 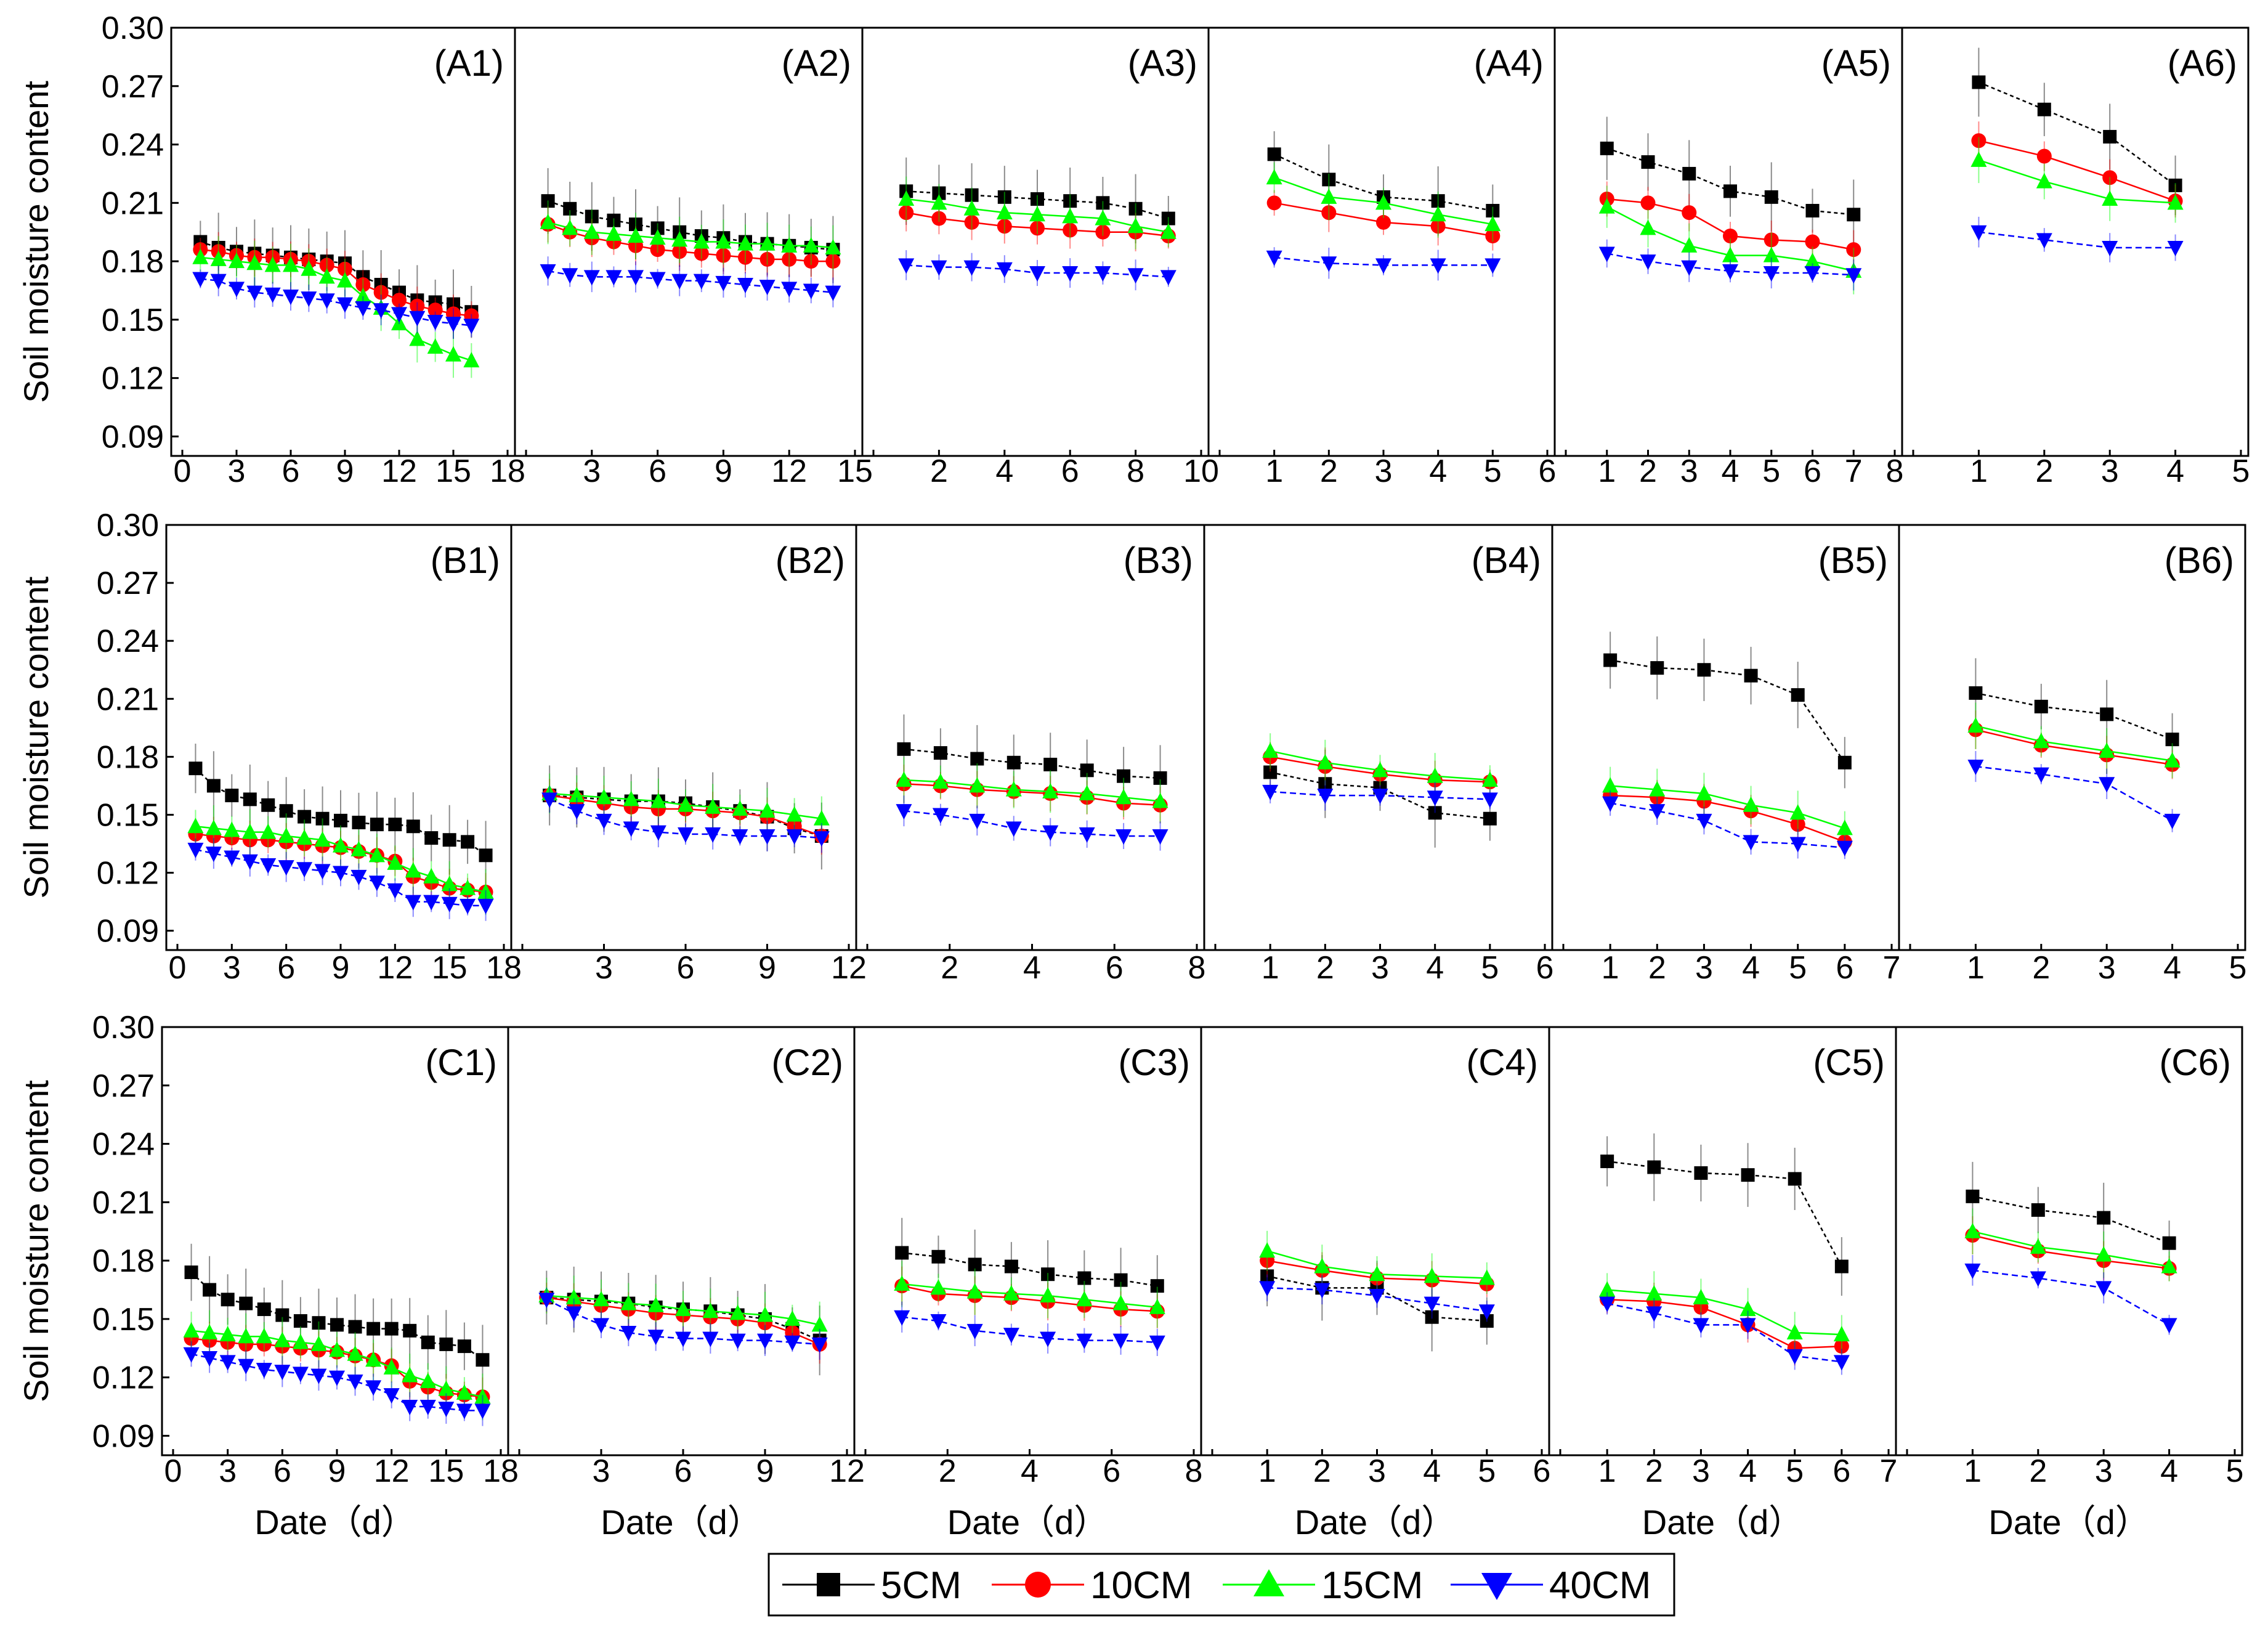 I want to click on panel-a3: (A3) 2 4 6 8 10, so click(x=1040, y=258).